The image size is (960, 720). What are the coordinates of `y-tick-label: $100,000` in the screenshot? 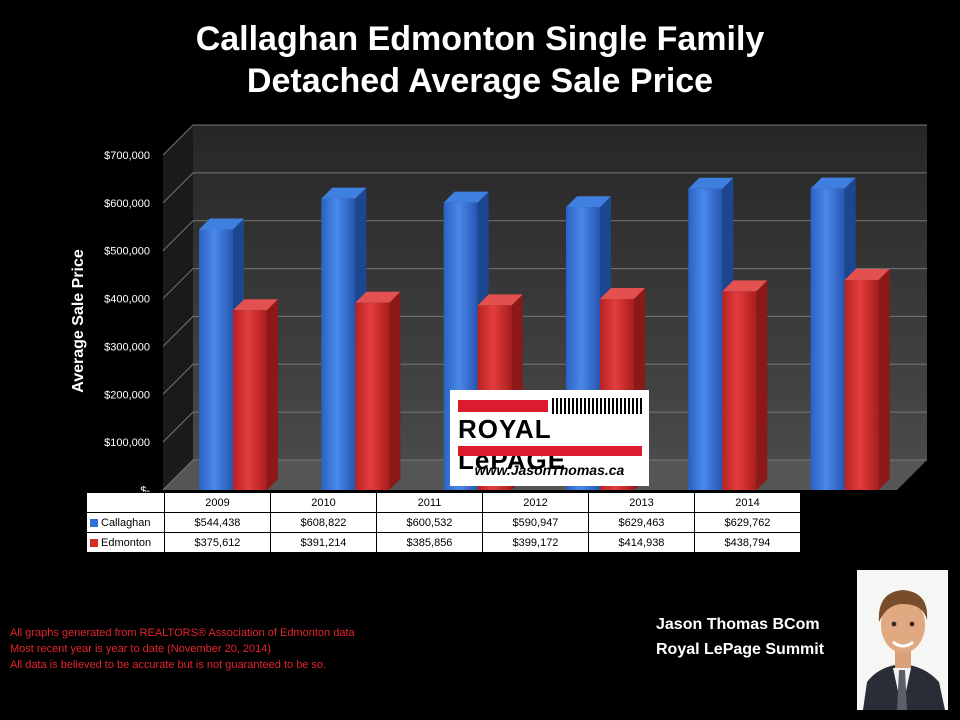 It's located at (127, 443).